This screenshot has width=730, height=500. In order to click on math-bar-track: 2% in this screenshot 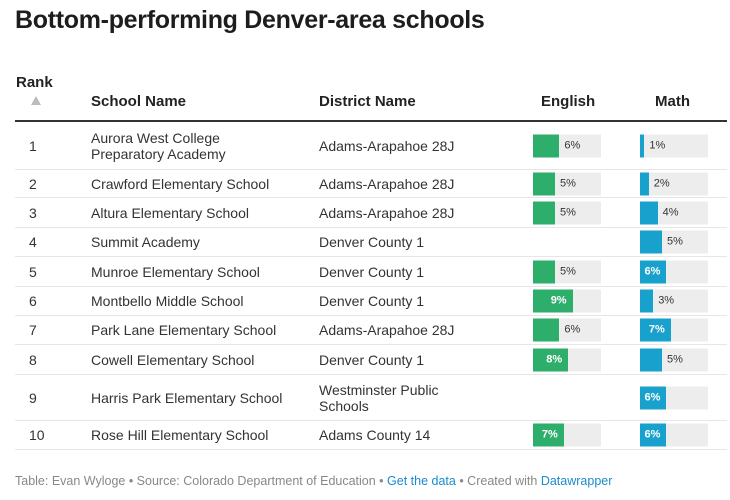, I will do `click(674, 183)`.